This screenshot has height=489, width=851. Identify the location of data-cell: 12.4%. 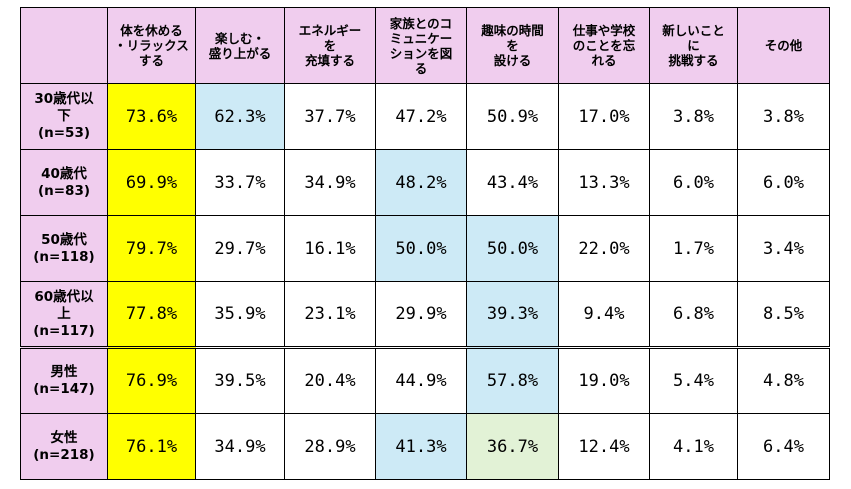
(604, 446).